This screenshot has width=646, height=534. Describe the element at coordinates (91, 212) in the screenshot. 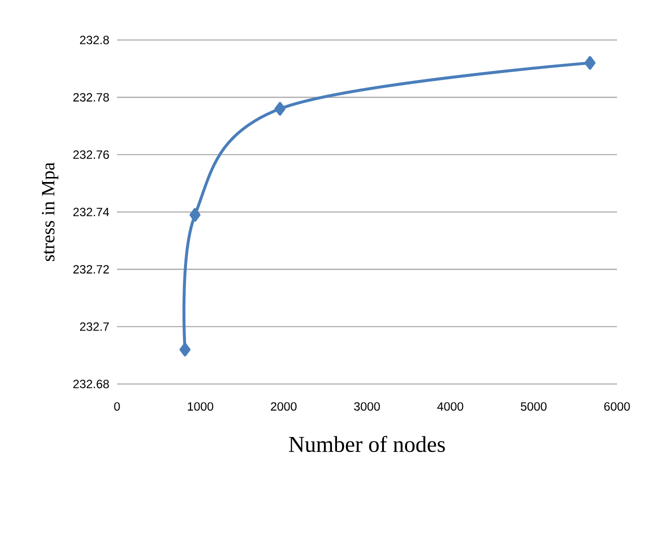

I see `y-tick-label: 232.74` at that location.